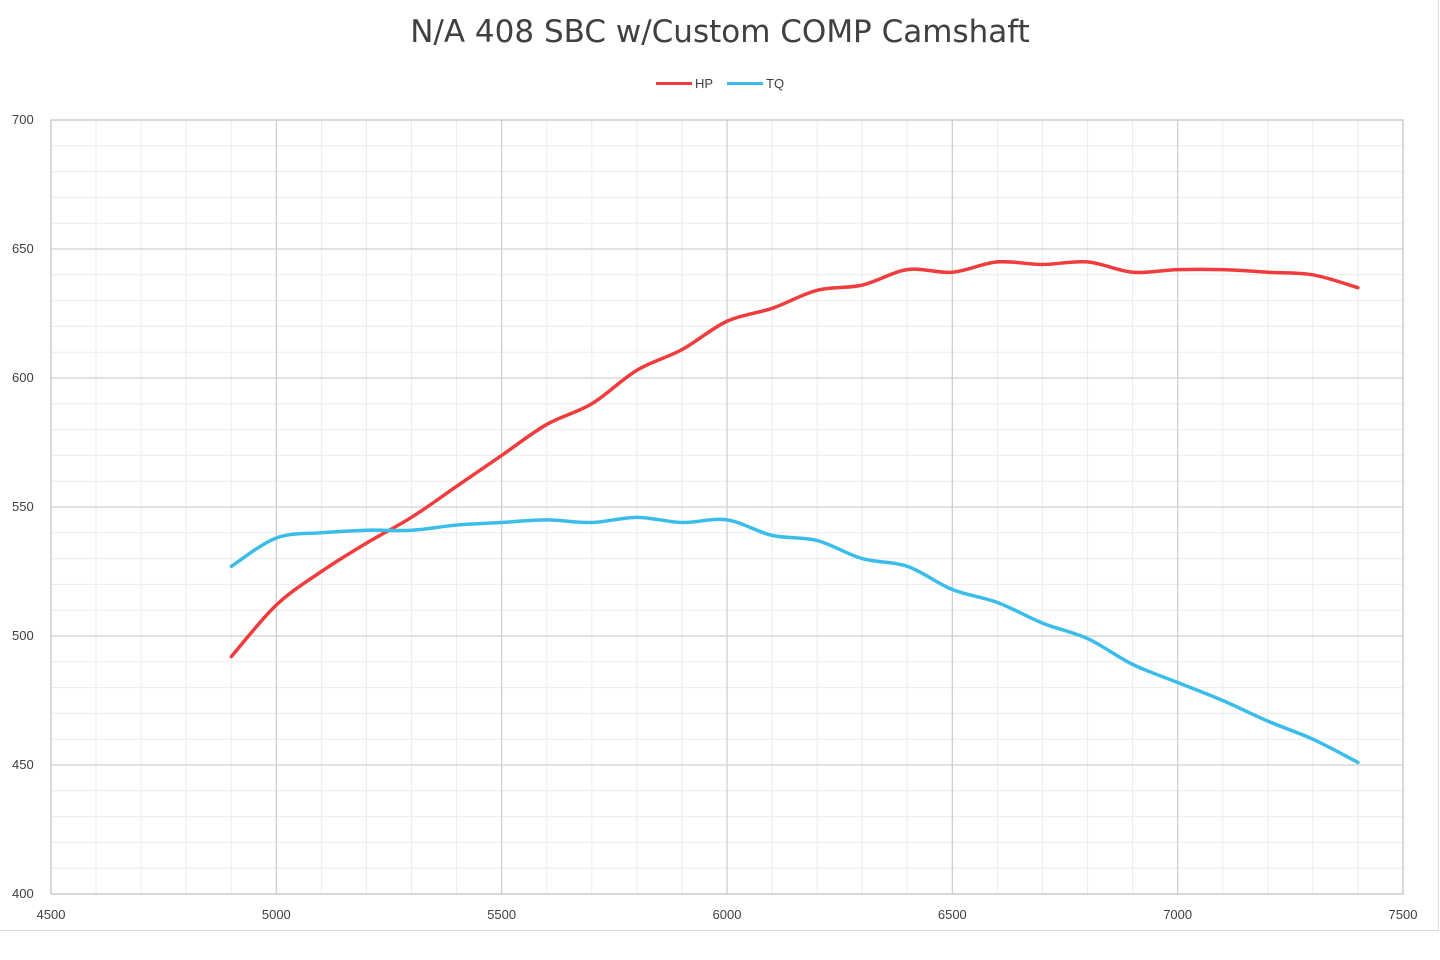  I want to click on y-tick-label: 500, so click(23, 635).